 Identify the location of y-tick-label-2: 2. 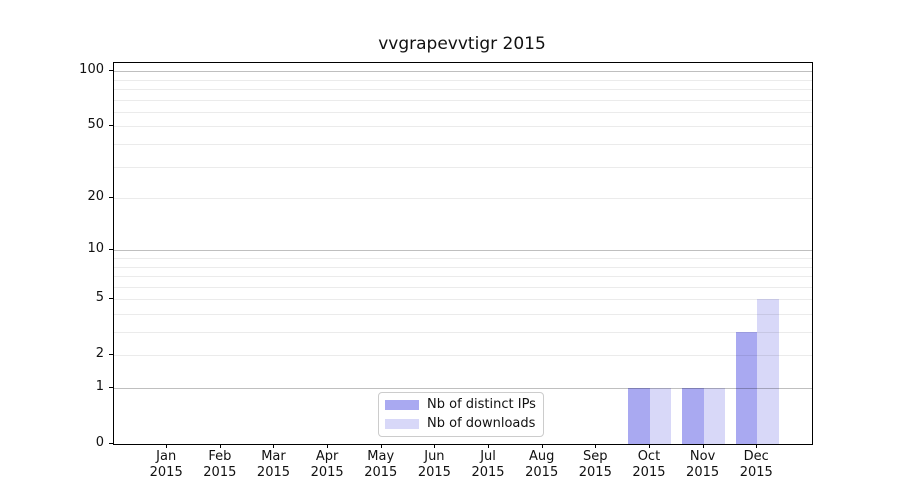
(99, 354).